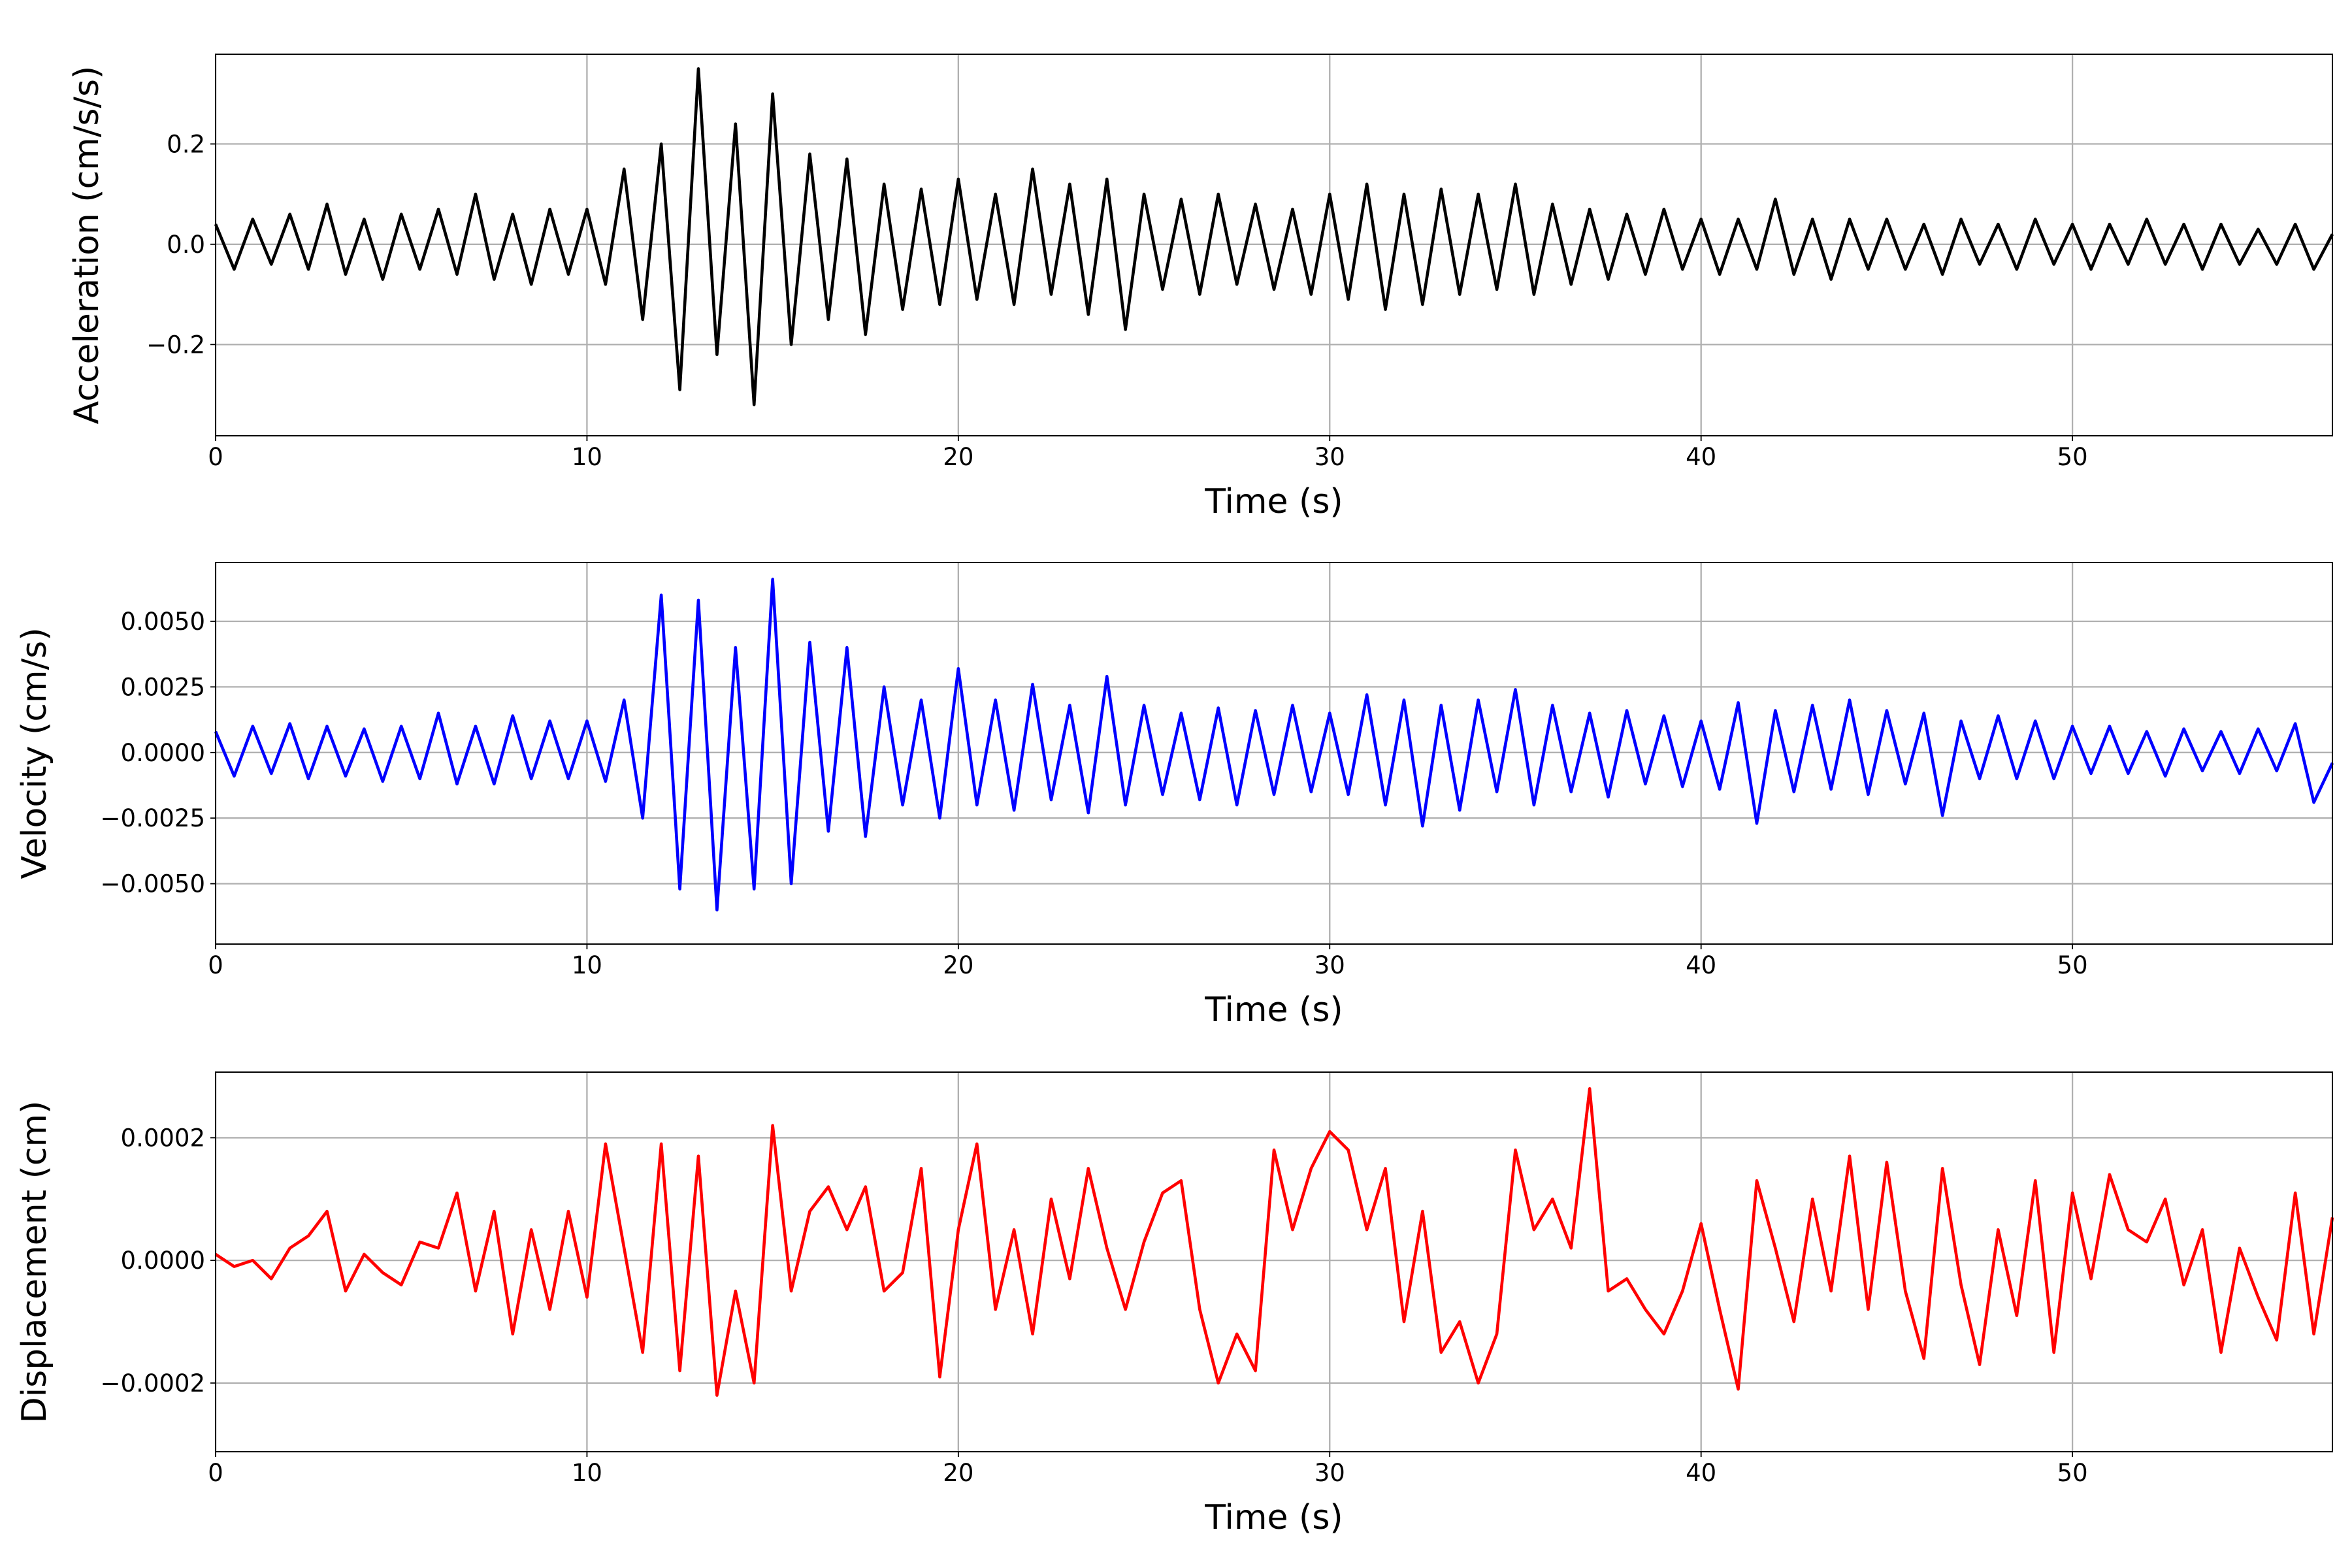 The height and width of the screenshot is (1568, 2352). I want to click on y-tick-label: −0.0002, so click(153, 1383).